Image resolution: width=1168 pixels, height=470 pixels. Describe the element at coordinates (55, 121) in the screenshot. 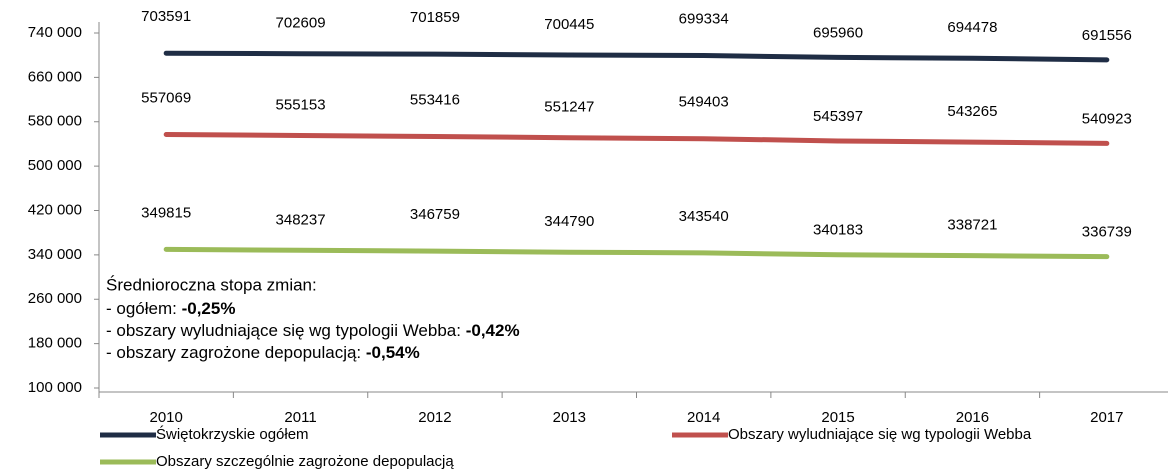

I see `y-tick-label: 580 000` at that location.